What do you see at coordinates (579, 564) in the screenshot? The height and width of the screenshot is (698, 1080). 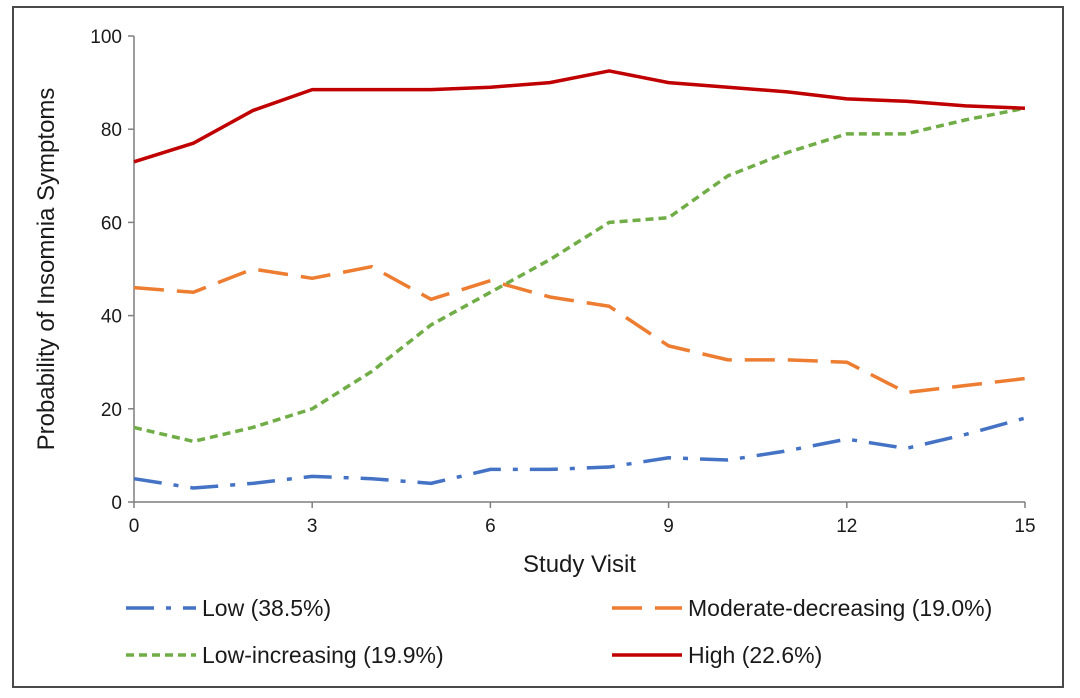 I see `x-axis-title: Study Visit` at bounding box center [579, 564].